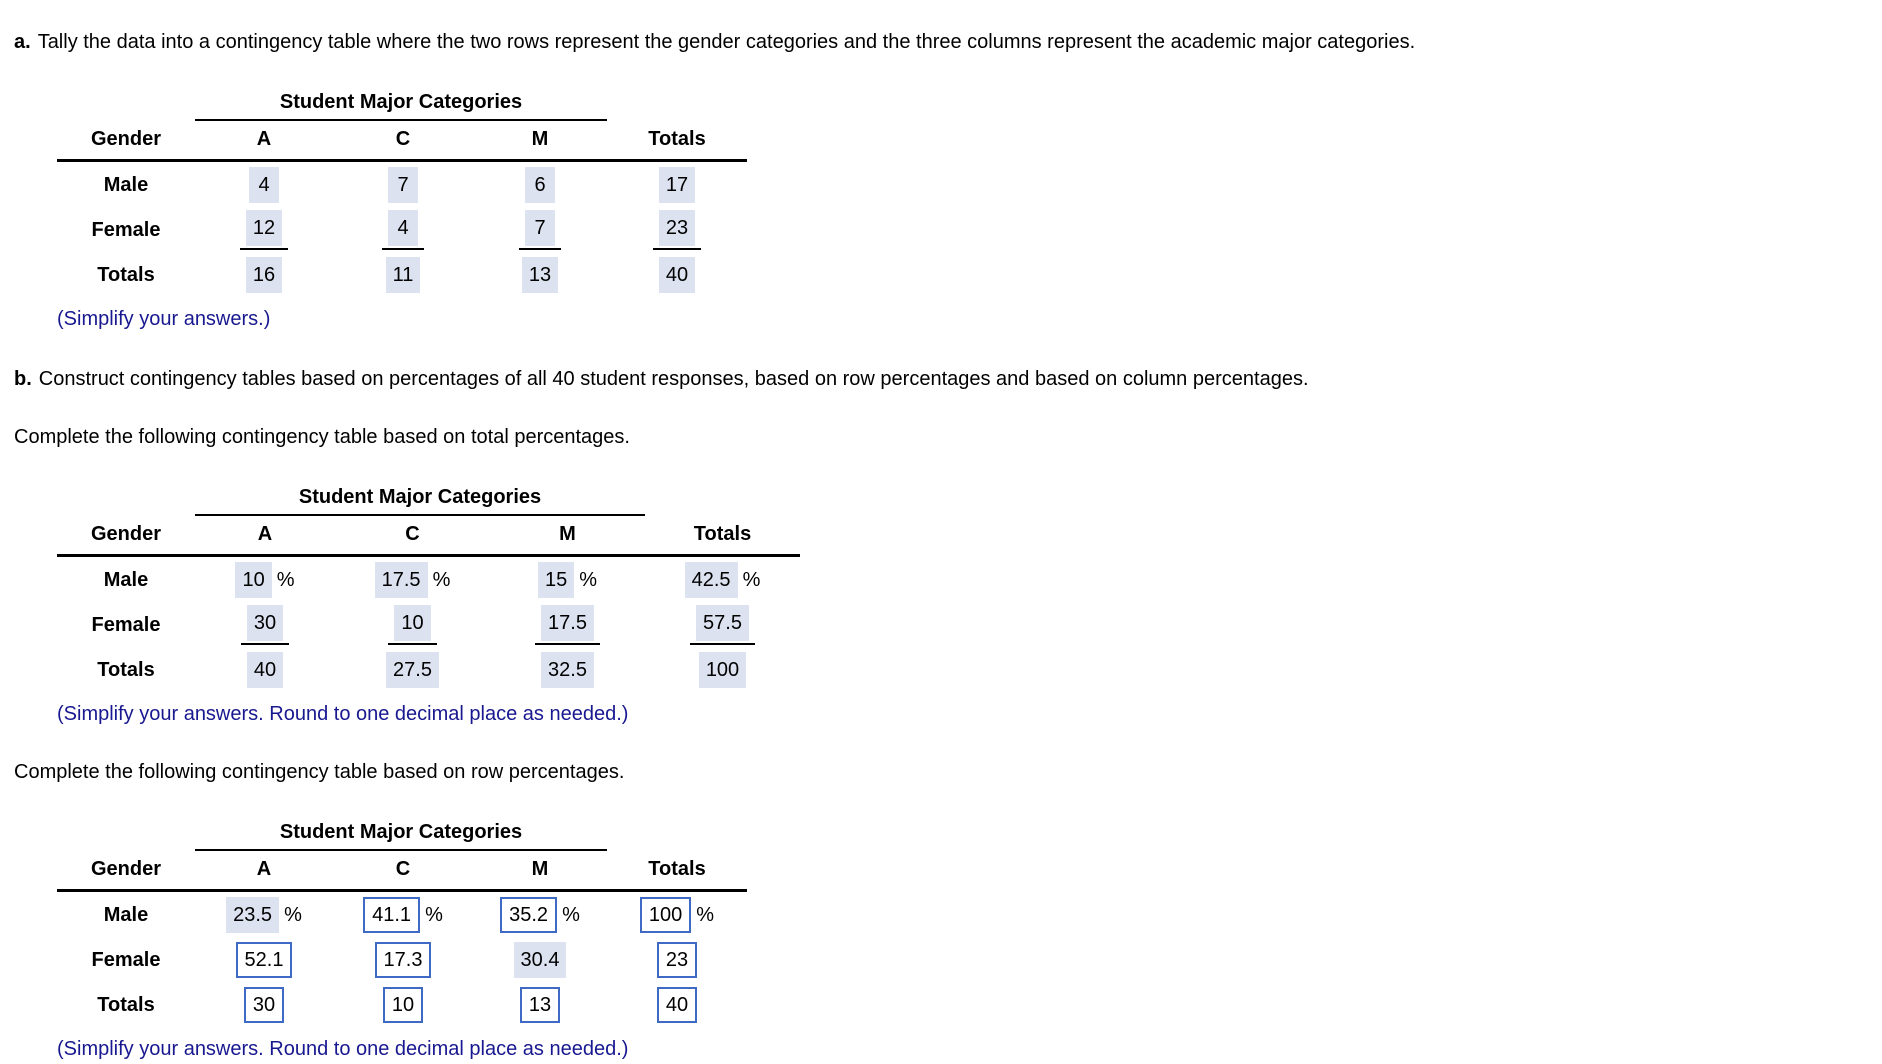 The height and width of the screenshot is (1064, 1882). What do you see at coordinates (164, 319) in the screenshot?
I see `simplify-note-counts: (Simplify your answers.)` at bounding box center [164, 319].